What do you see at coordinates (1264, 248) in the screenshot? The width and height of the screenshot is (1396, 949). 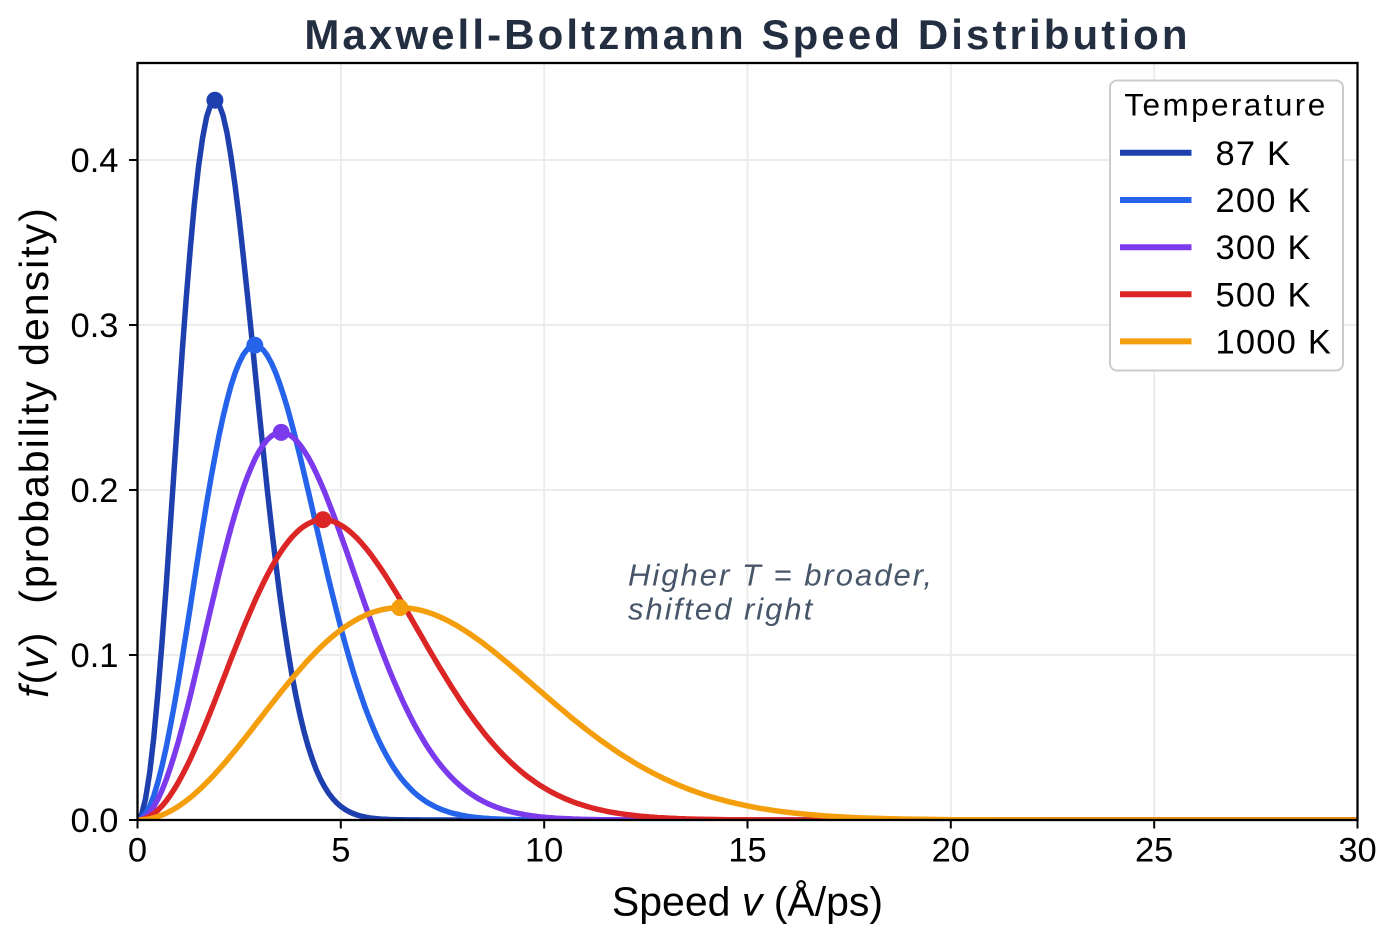 I see `svg-text: 300 K` at bounding box center [1264, 248].